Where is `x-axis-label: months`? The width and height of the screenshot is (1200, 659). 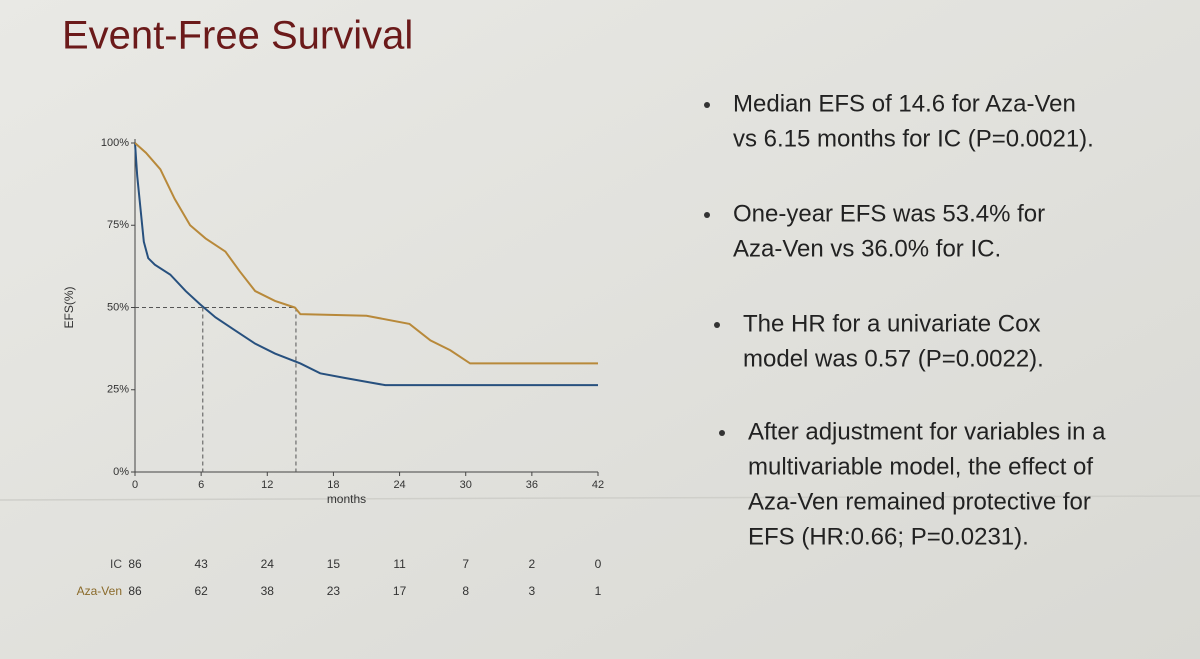
x-axis-label: months is located at coordinates (346, 499).